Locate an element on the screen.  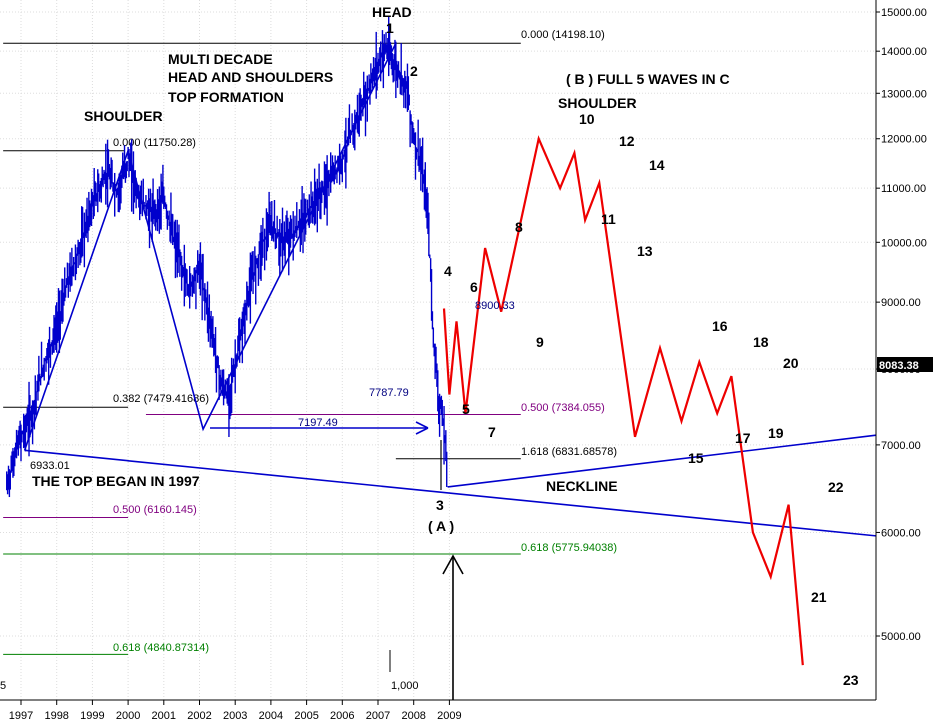
annotation-label: 11 is located at coordinates (608, 219).